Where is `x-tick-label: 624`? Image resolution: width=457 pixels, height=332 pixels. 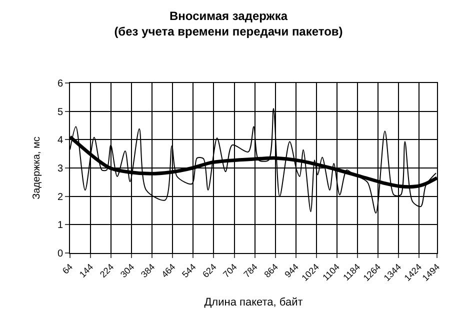 x-tick-label: 624 is located at coordinates (209, 271).